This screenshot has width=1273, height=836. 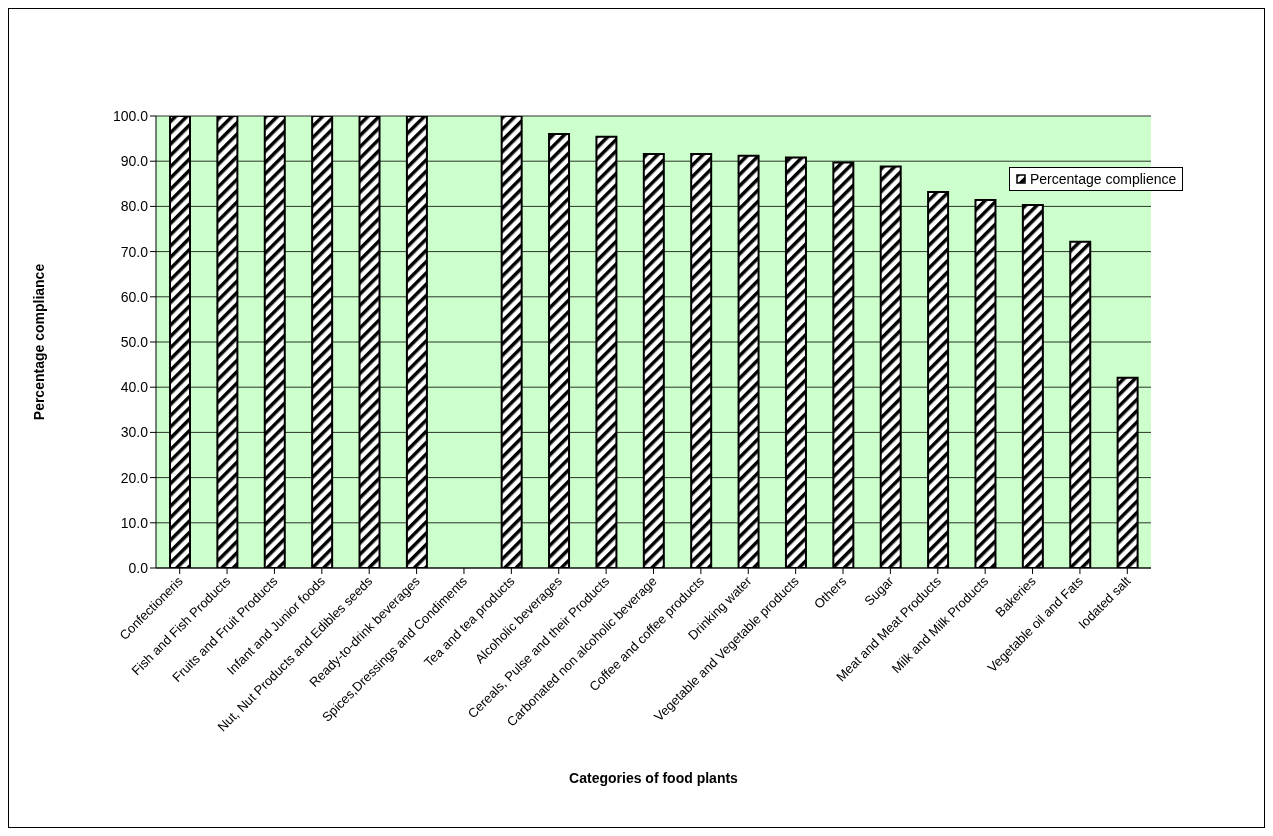 What do you see at coordinates (134, 296) in the screenshot?
I see `y-tick-label: 60.0` at bounding box center [134, 296].